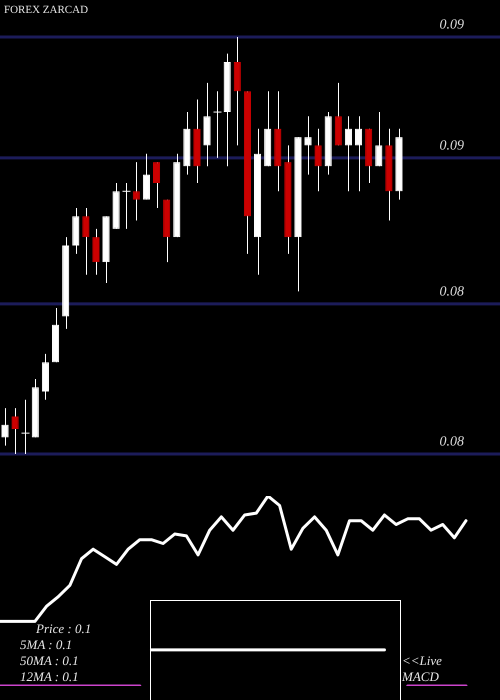 The height and width of the screenshot is (700, 500). Describe the element at coordinates (420, 676) in the screenshot. I see `annotation: MACD` at that location.